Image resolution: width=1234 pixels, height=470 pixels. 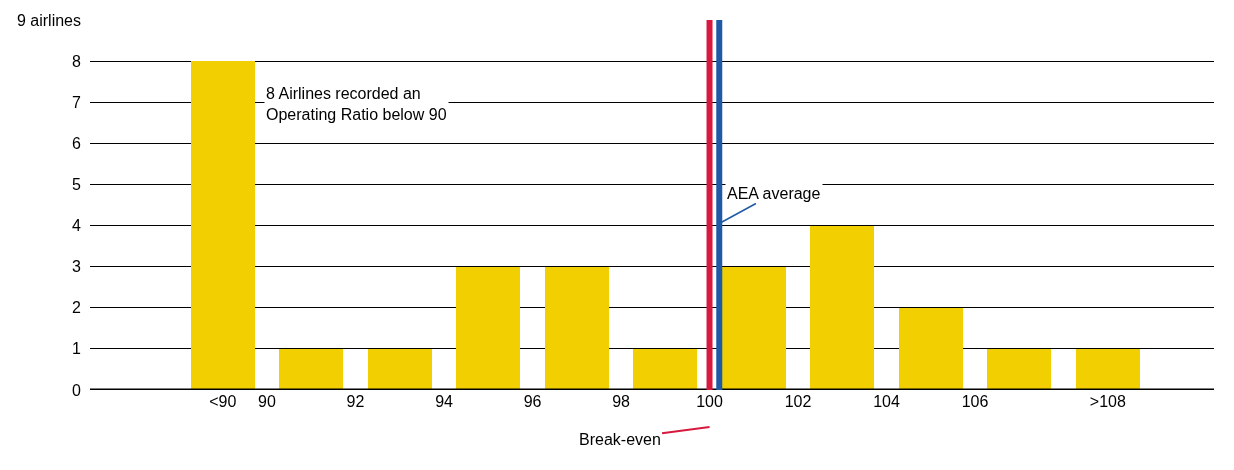 I want to click on y-tick-label: 3, so click(x=77, y=267).